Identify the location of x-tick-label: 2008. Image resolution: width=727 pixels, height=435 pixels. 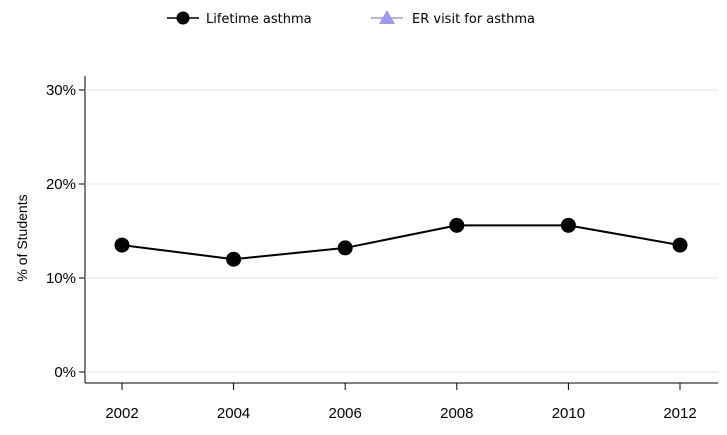
(456, 413).